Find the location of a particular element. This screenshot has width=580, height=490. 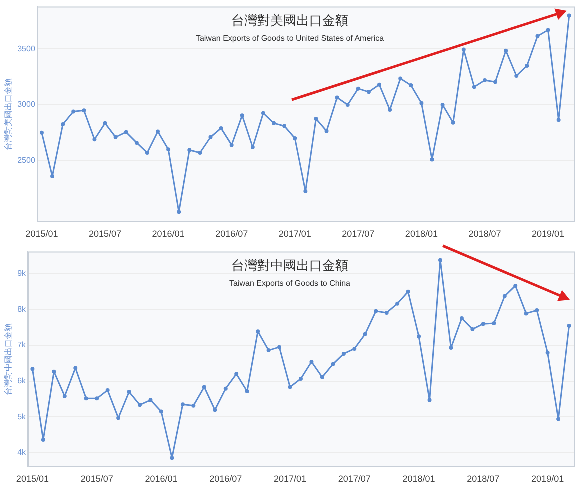

x-tick-label: 2018/07 is located at coordinates (485, 234).